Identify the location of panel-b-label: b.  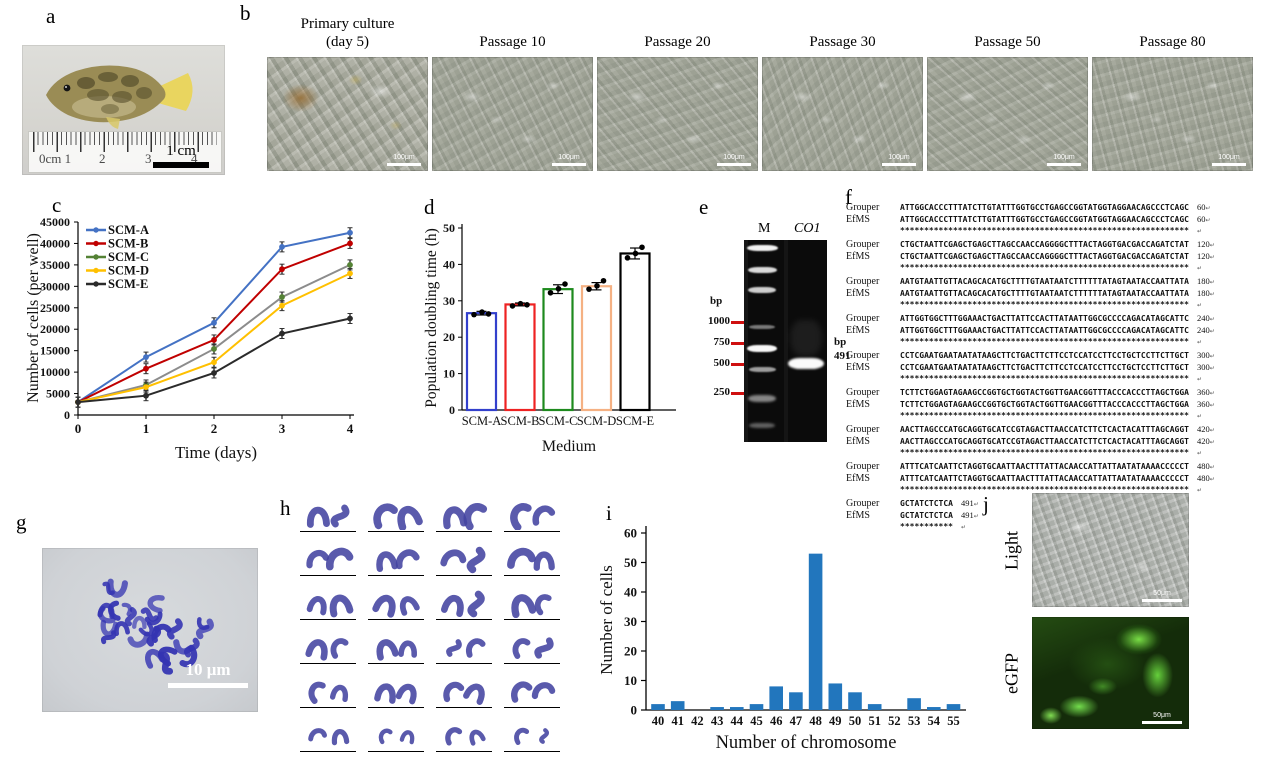
(245, 13).